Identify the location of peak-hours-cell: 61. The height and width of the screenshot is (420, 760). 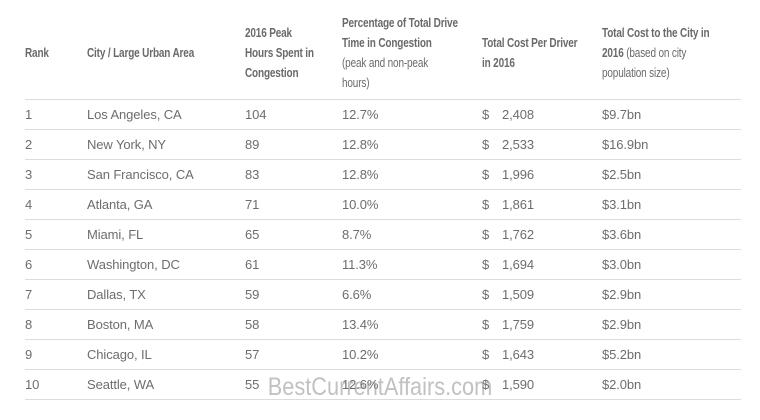
(293, 263).